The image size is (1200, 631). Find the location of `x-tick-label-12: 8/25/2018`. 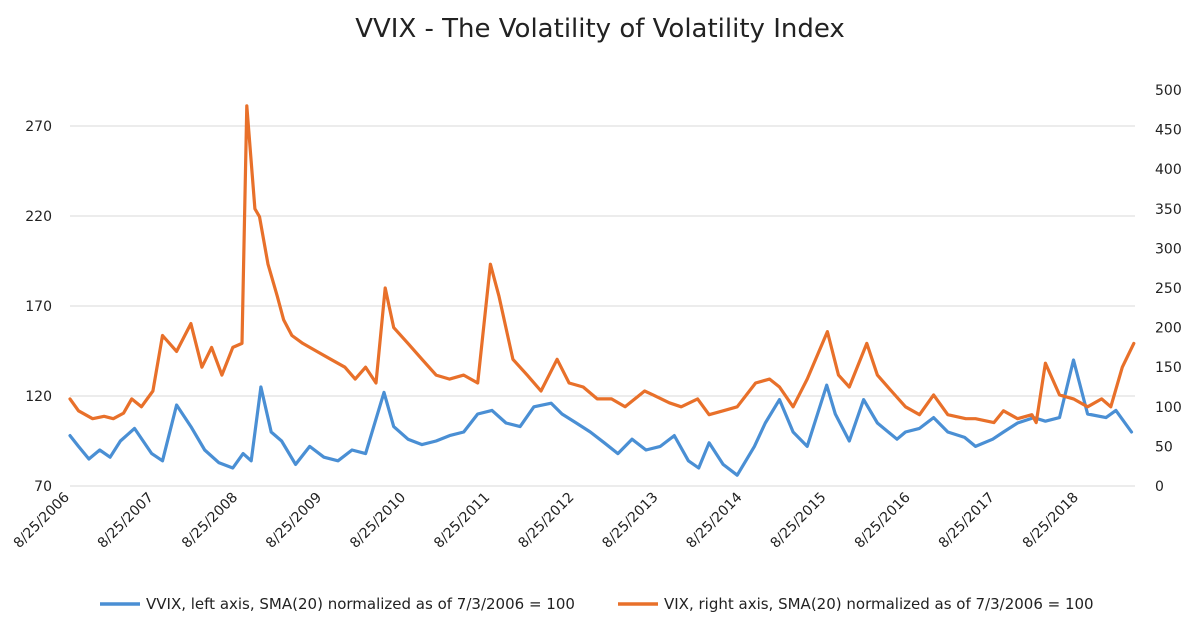

x-tick-label-12: 8/25/2018 is located at coordinates (1051, 521).